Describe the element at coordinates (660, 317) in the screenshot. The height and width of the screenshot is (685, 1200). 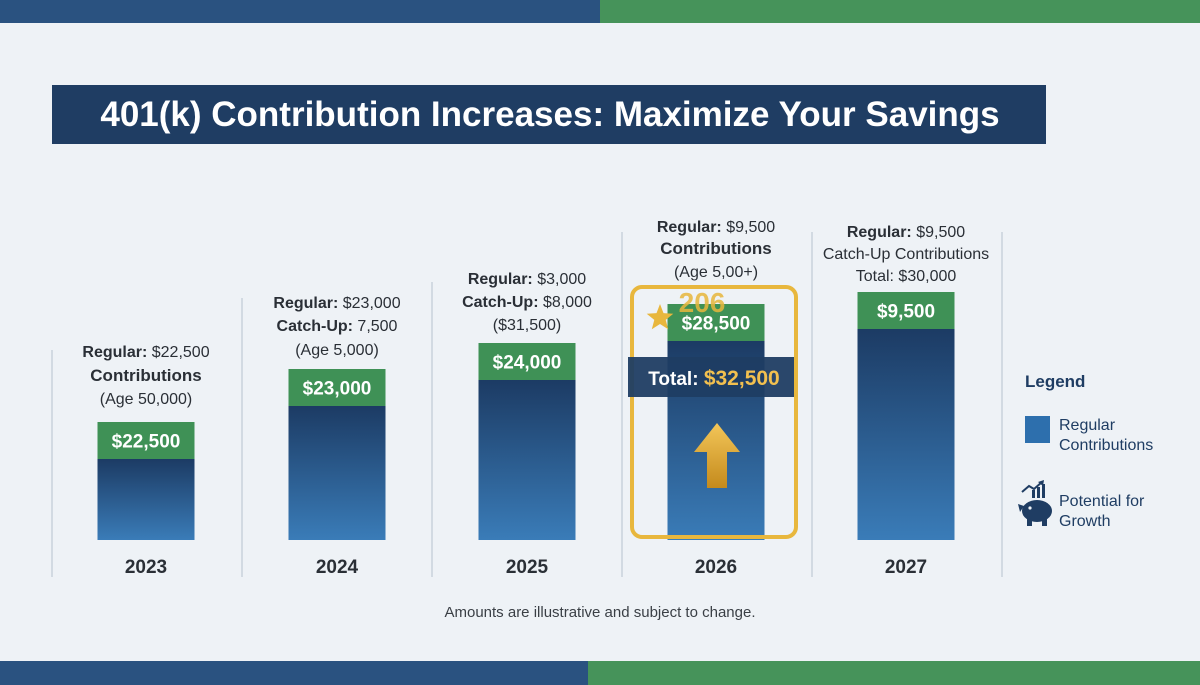
I see `star-icon` at that location.